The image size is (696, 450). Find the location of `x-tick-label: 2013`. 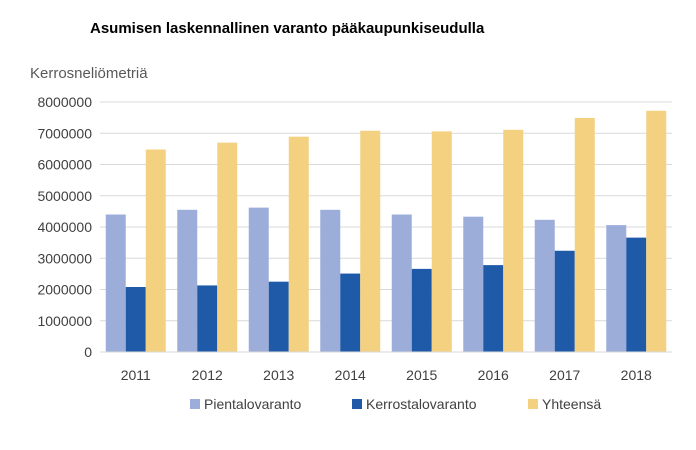

x-tick-label: 2013 is located at coordinates (278, 375).